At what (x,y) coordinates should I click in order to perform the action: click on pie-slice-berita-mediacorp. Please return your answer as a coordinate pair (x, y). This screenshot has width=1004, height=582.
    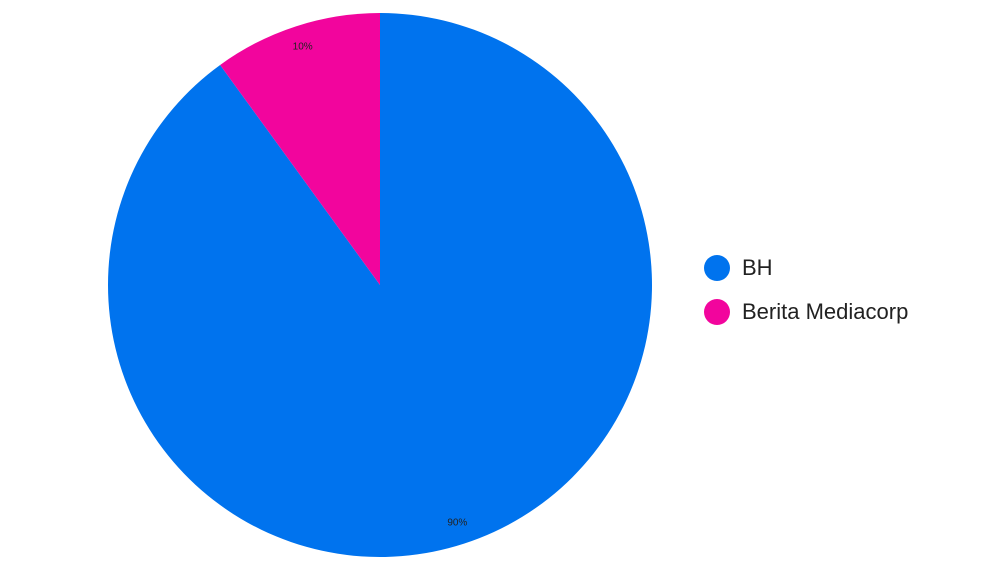
    Looking at the image, I should click on (300, 149).